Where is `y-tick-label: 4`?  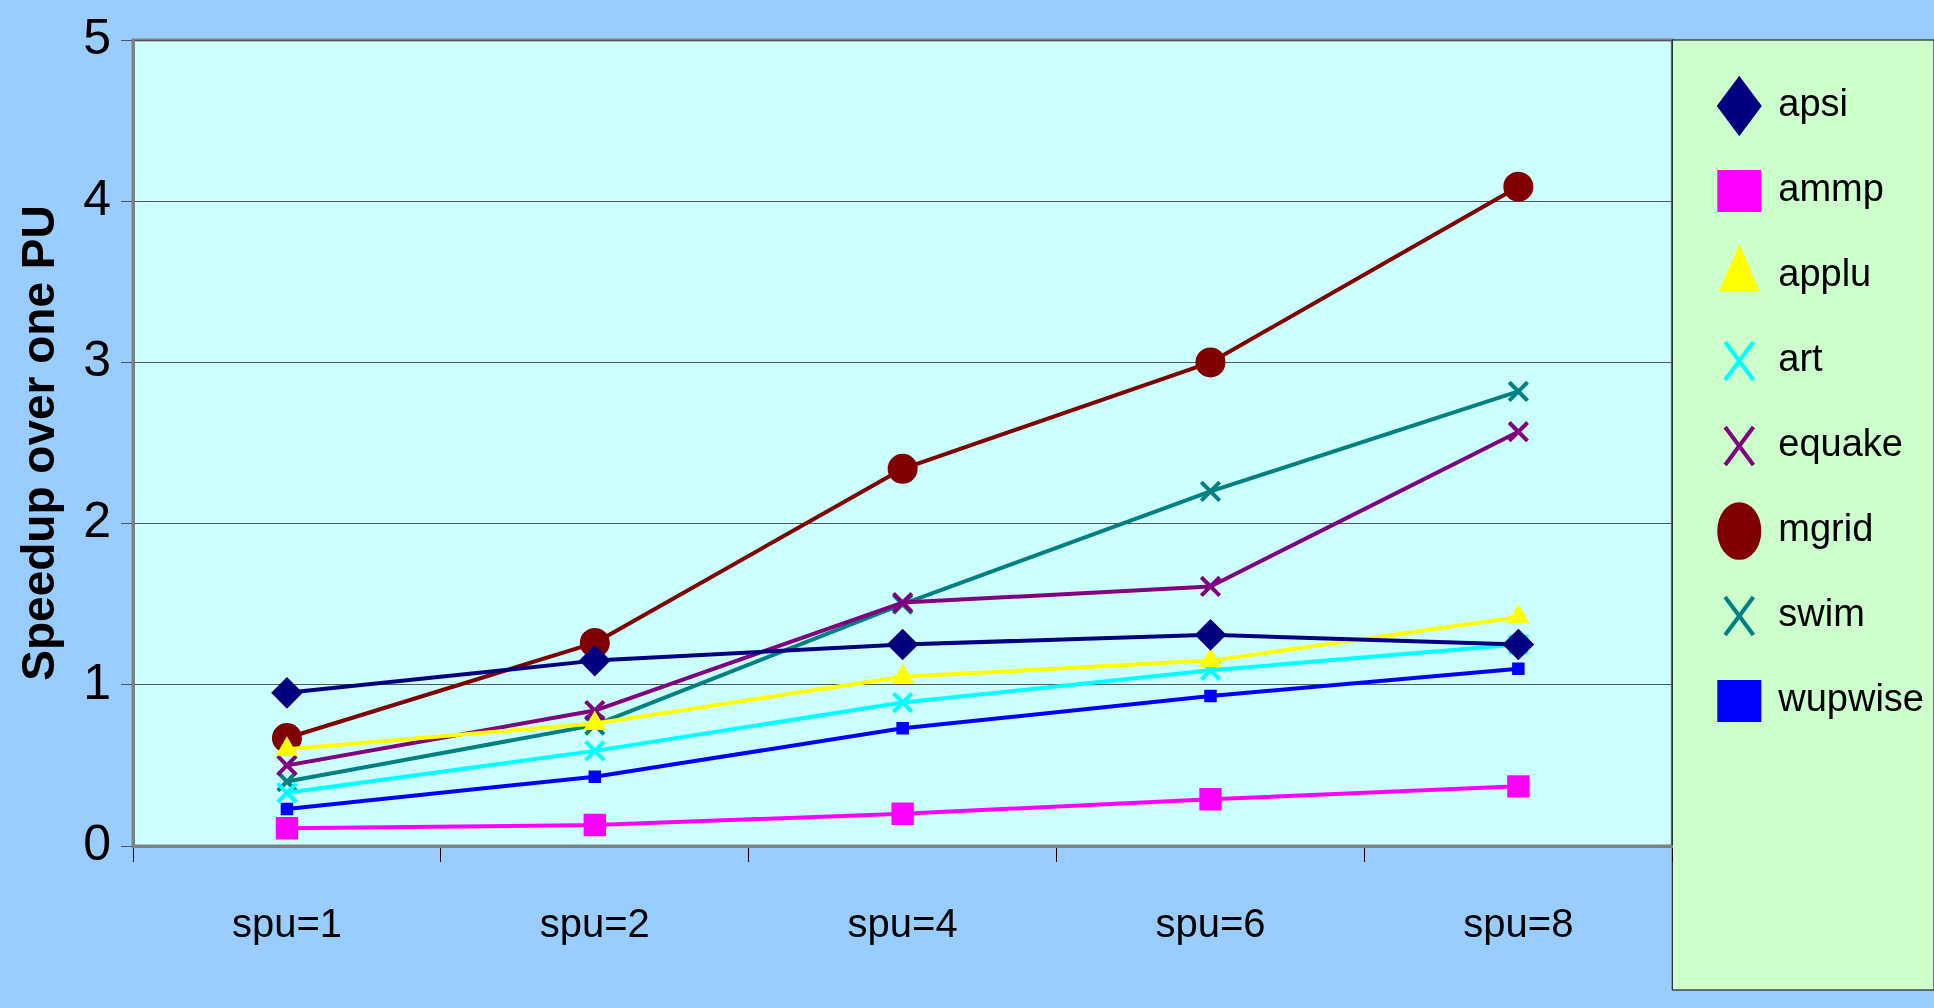 y-tick-label: 4 is located at coordinates (97, 197).